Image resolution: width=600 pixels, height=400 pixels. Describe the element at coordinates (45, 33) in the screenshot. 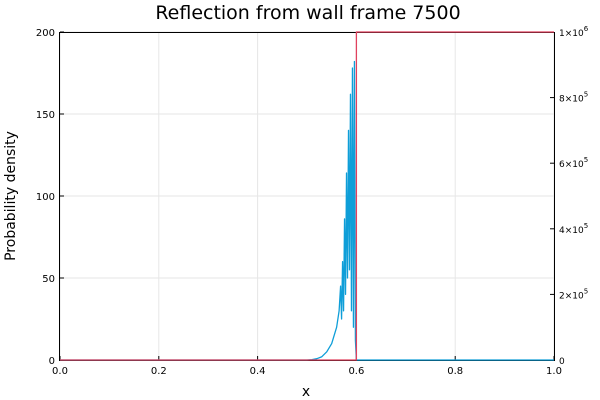

I see `y-tick-label: 200` at that location.